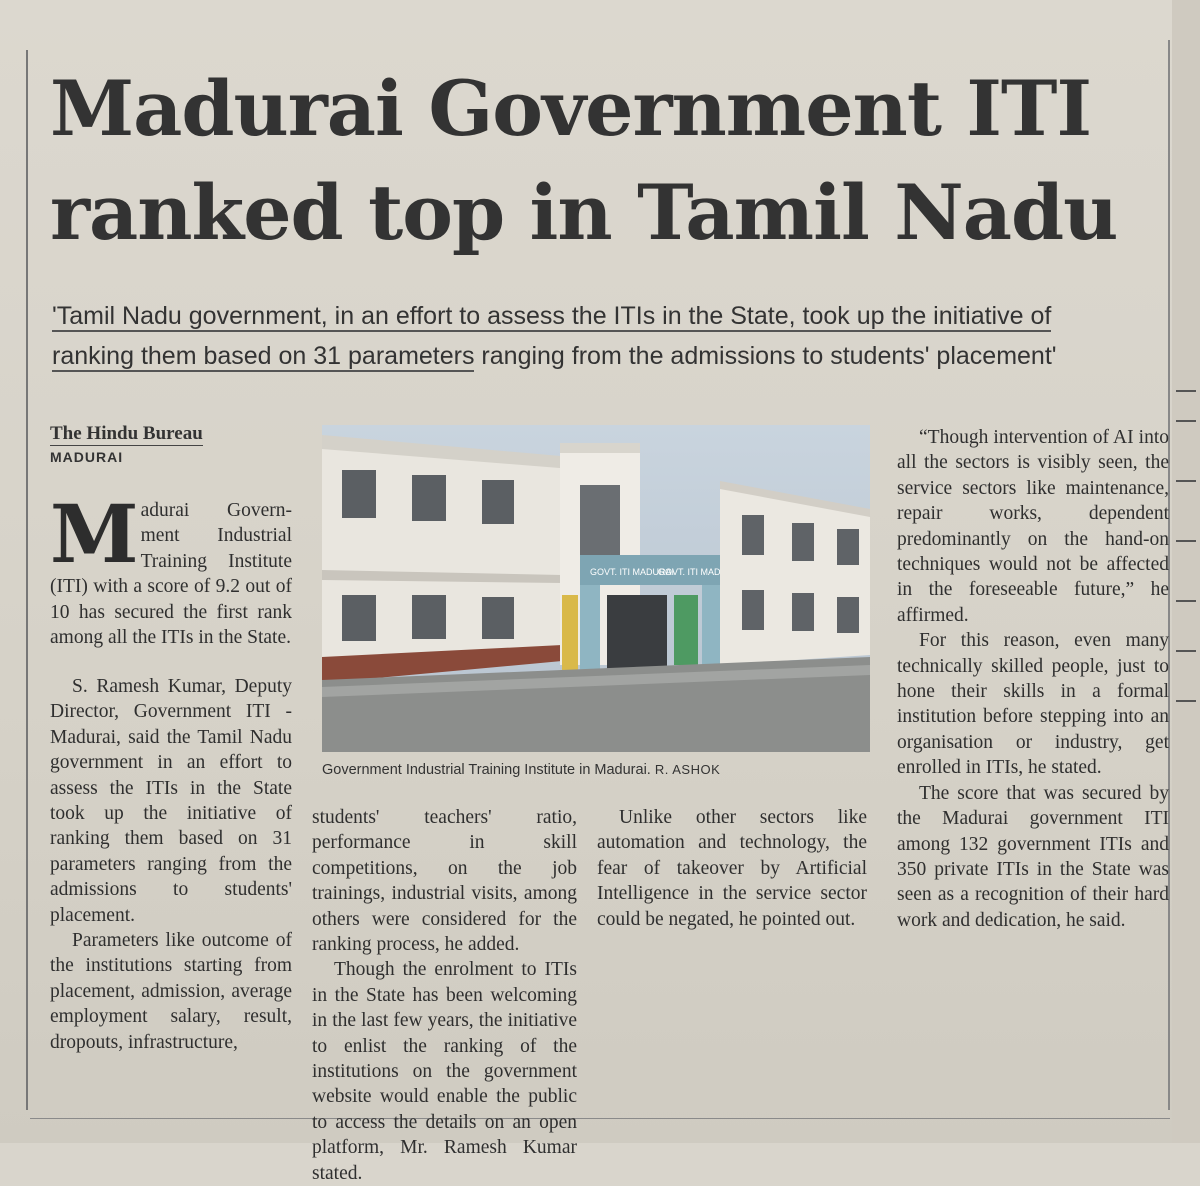 Image resolution: width=1200 pixels, height=1186 pixels. Describe the element at coordinates (126, 434) in the screenshot. I see `byline: The Hindu Bureau` at that location.